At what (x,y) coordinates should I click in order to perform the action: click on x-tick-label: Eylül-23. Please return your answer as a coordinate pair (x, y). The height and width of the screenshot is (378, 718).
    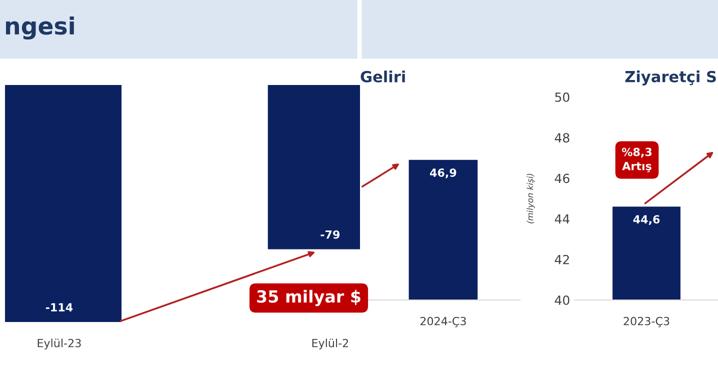
    Looking at the image, I should click on (59, 344).